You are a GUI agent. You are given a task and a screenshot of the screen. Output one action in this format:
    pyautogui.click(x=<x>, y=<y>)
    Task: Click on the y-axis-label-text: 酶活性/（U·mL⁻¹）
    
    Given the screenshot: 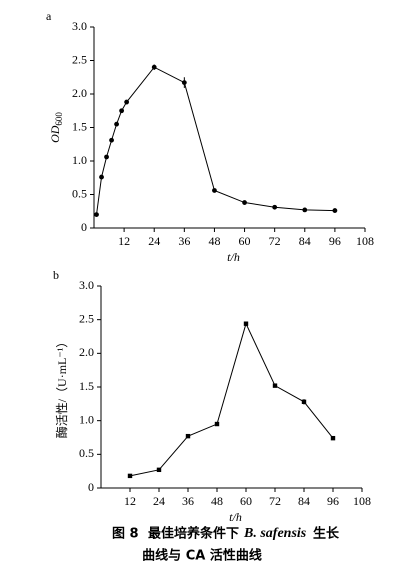 What is the action you would take?
    pyautogui.click(x=61, y=387)
    